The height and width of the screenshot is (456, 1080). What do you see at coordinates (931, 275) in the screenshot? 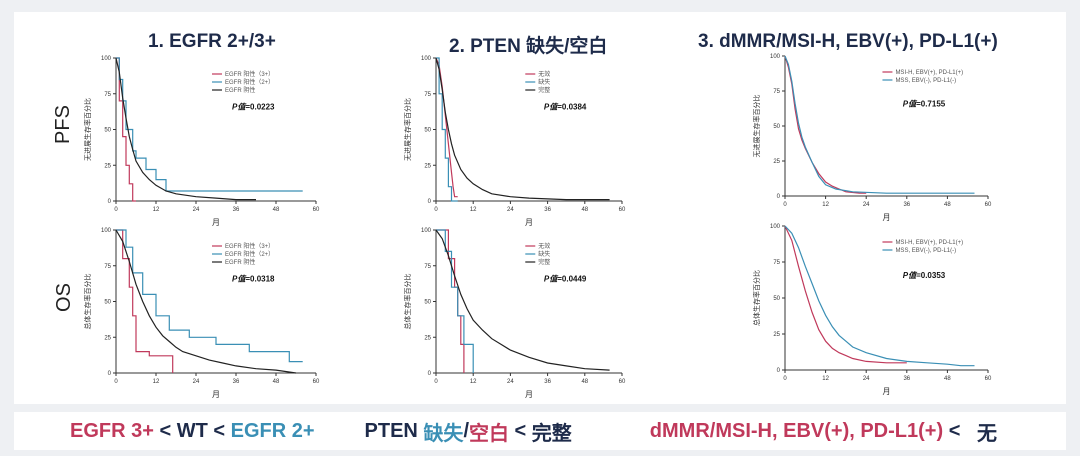
I see `p-value: =0.0353` at bounding box center [931, 275].